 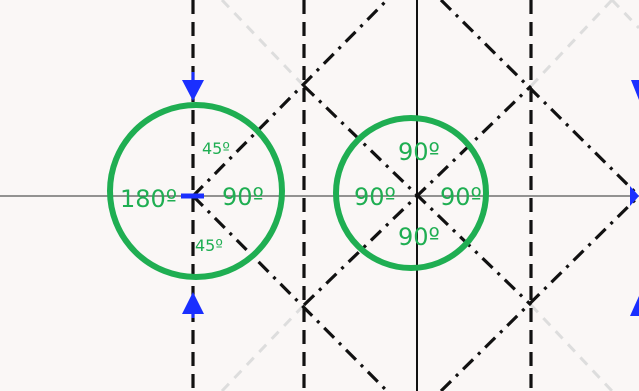 I want to click on arrow-mid-right-icon, so click(x=634, y=196).